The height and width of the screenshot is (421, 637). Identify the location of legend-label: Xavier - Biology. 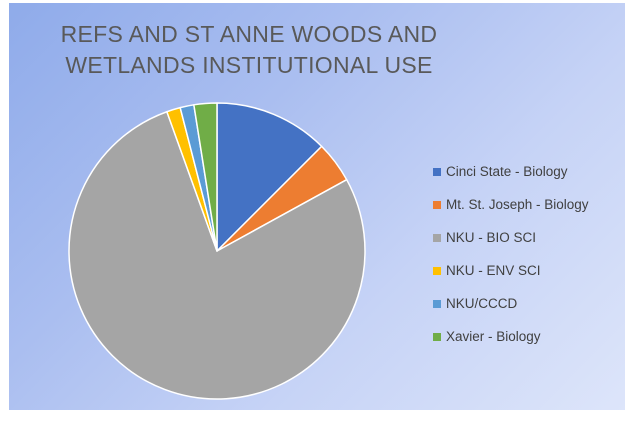
(493, 336).